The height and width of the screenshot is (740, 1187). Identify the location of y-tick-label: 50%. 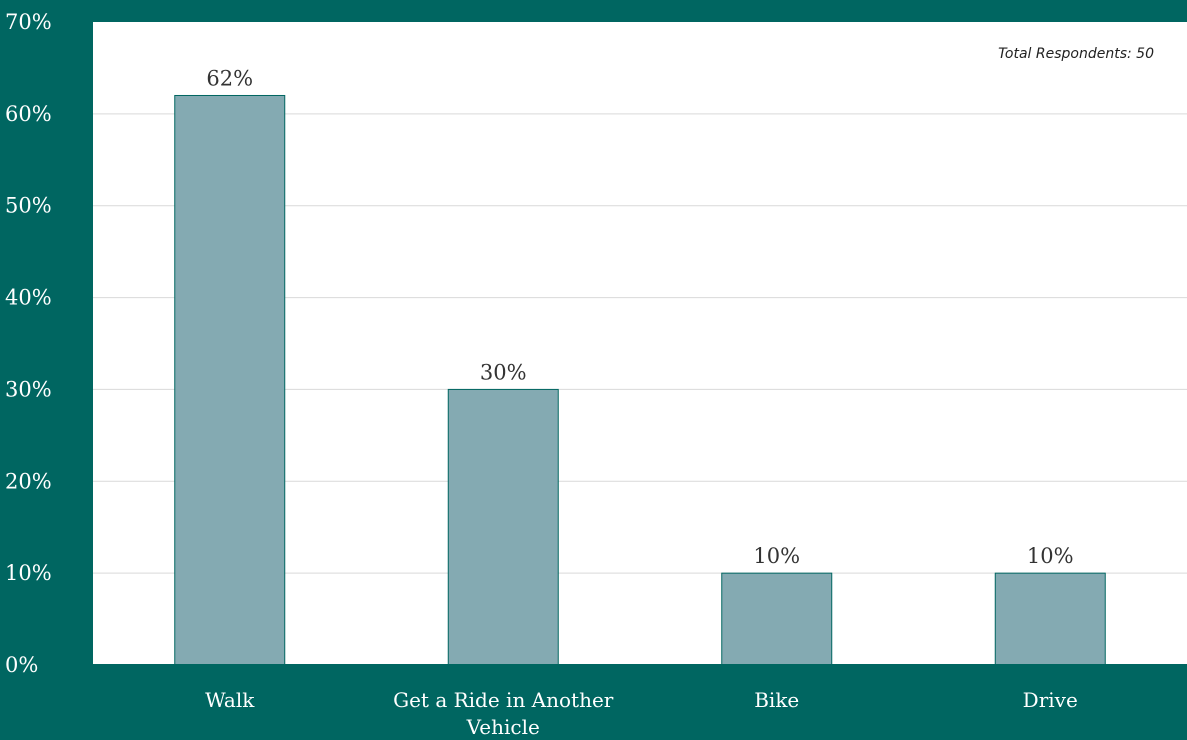
(28, 206).